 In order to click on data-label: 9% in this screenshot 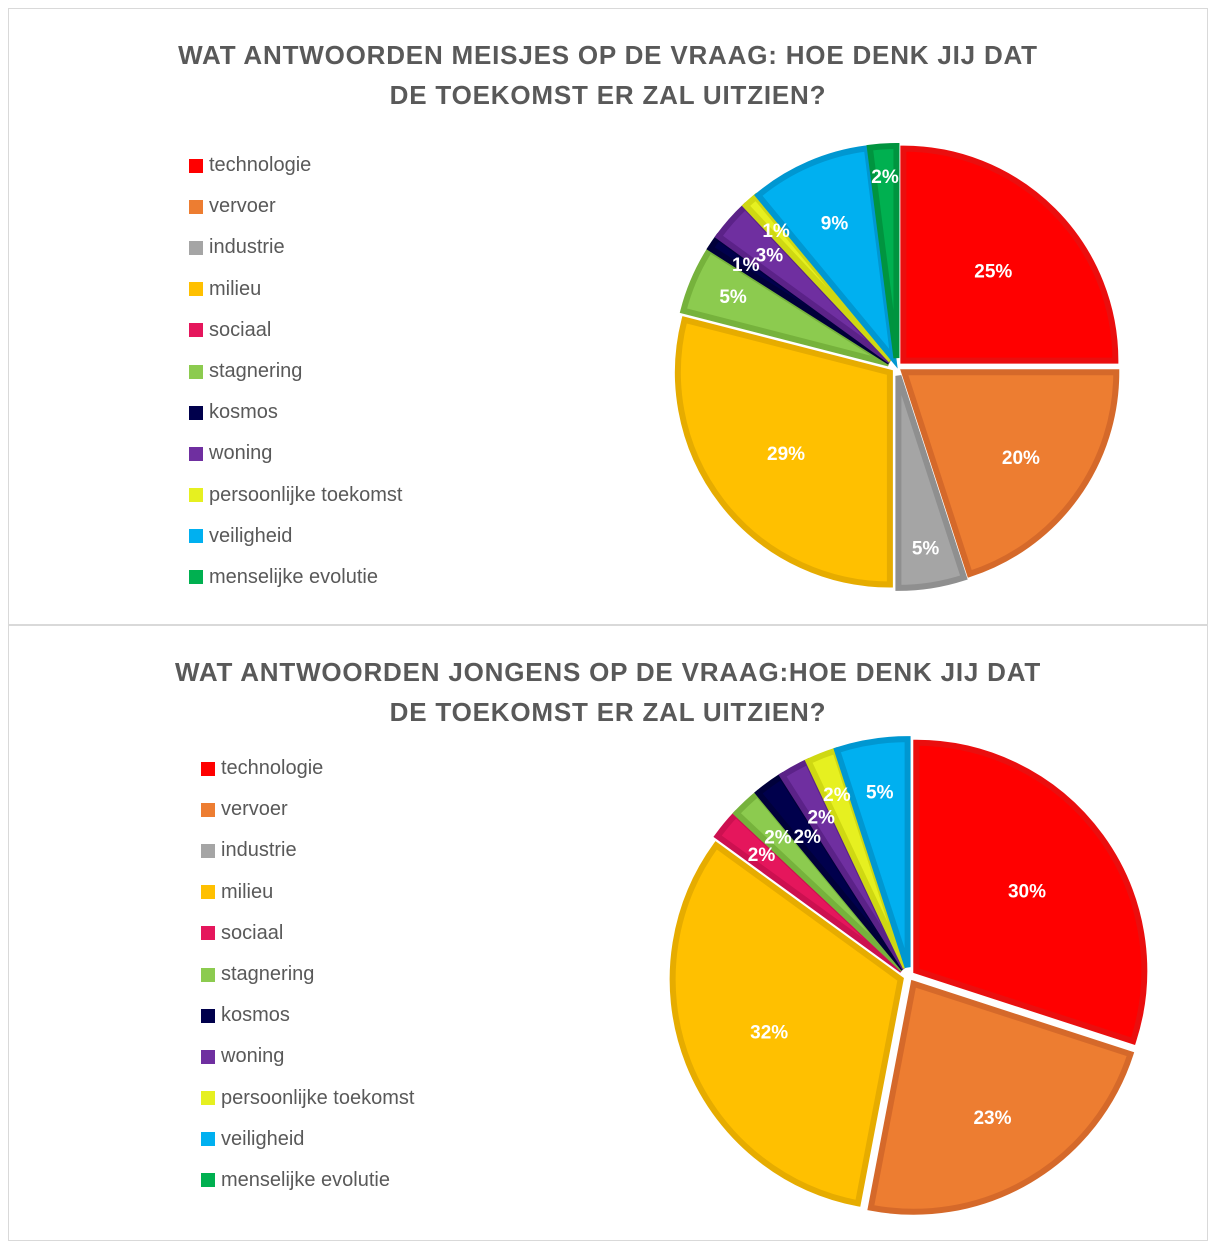, I will do `click(835, 224)`.